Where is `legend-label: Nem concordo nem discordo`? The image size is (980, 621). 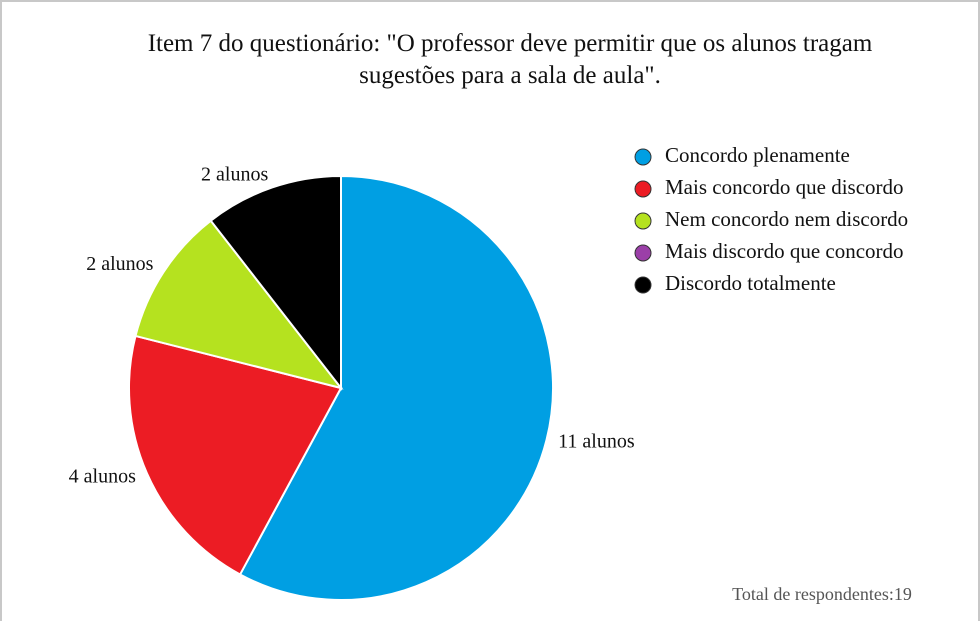 legend-label: Nem concordo nem discordo is located at coordinates (786, 219).